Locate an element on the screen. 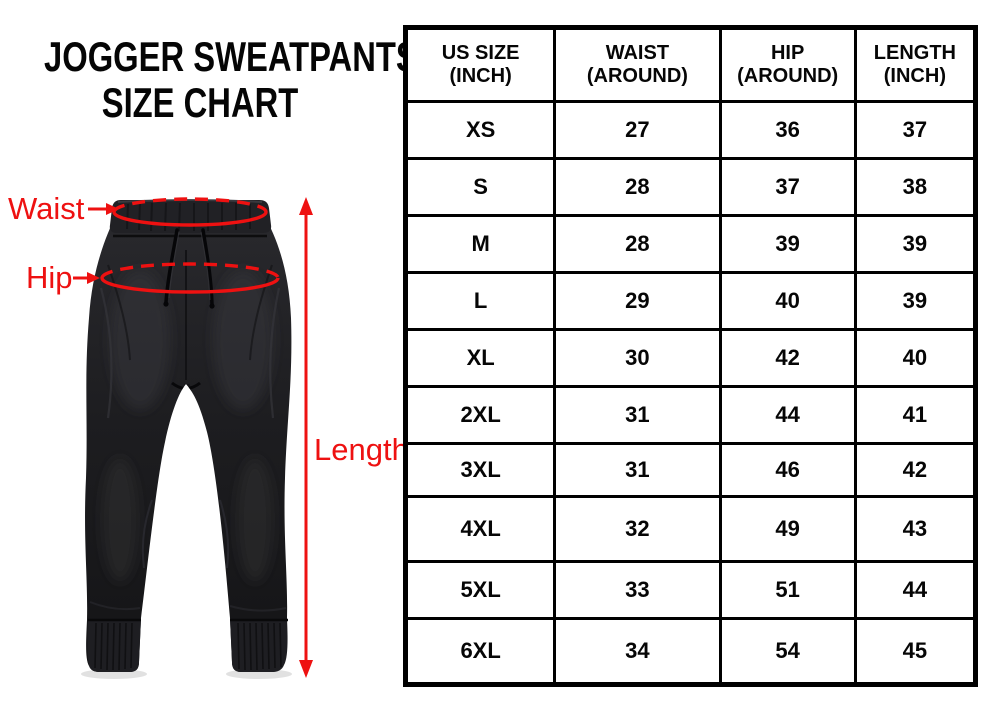 The height and width of the screenshot is (705, 1000). table-row: 3XL 31 46 42 is located at coordinates (690, 470).